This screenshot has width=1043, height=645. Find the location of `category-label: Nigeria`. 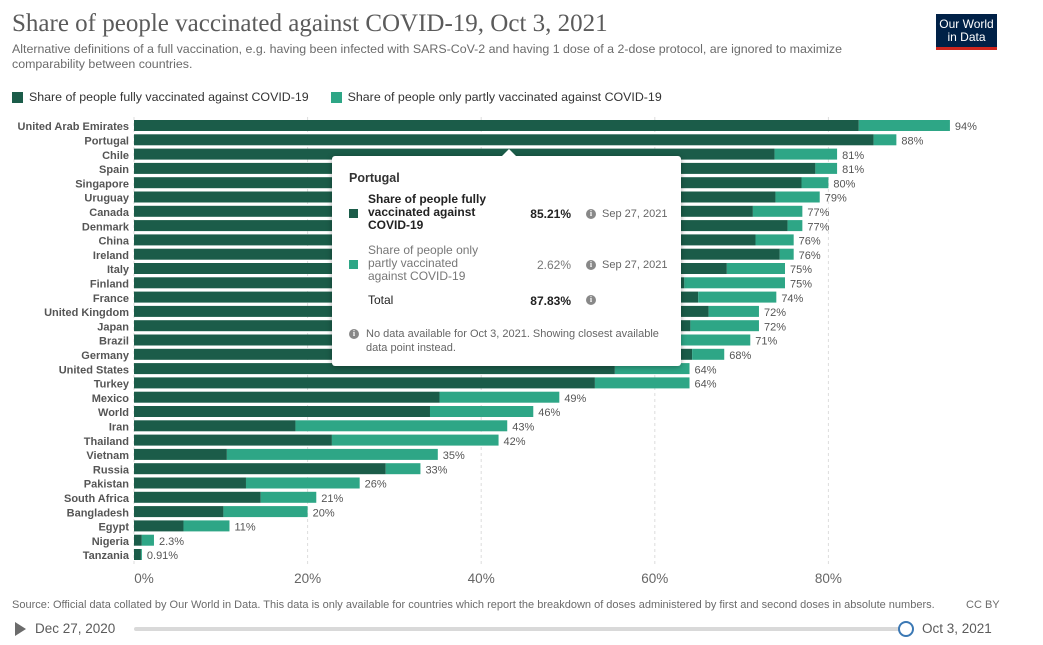

category-label: Nigeria is located at coordinates (111, 542).